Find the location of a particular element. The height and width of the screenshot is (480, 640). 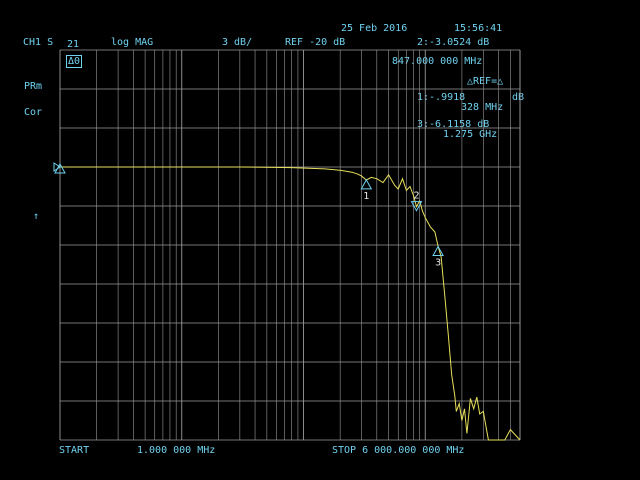

up-arrow-icon: ↑ is located at coordinates (36, 216).